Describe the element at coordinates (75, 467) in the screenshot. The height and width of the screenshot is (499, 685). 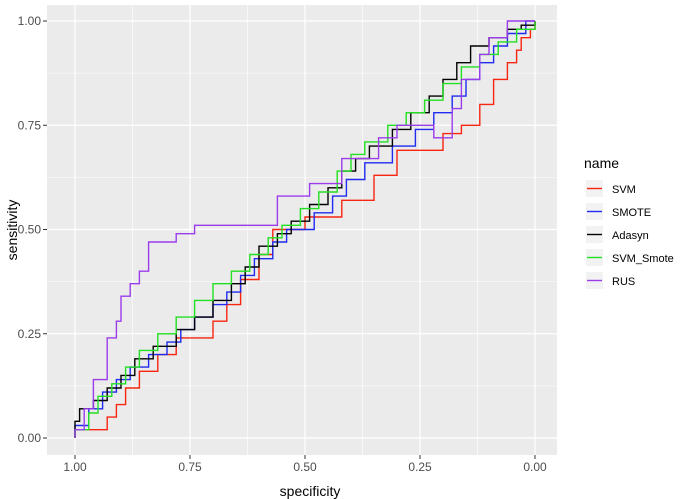
I see `x-tick-label: 1.00` at that location.